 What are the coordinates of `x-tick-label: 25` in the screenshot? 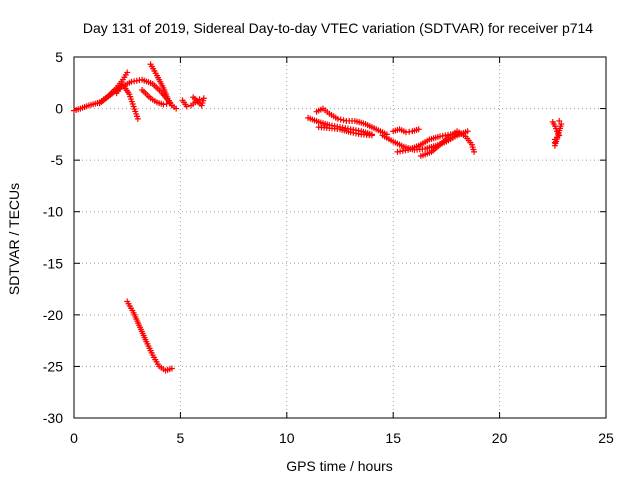 It's located at (606, 438).